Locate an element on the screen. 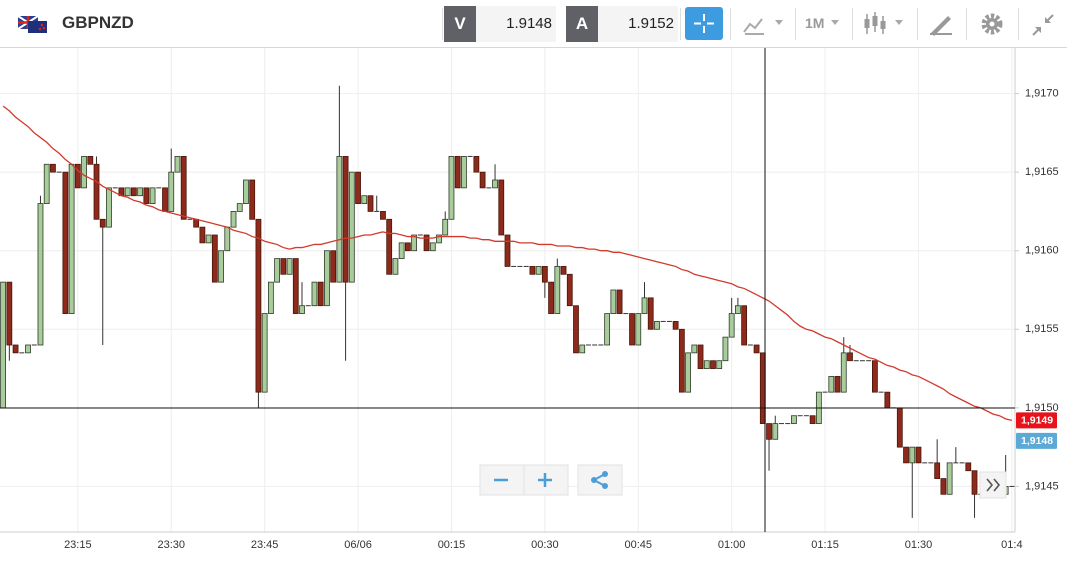 The width and height of the screenshot is (1067, 564). chart-type-button is located at coordinates (766, 25).